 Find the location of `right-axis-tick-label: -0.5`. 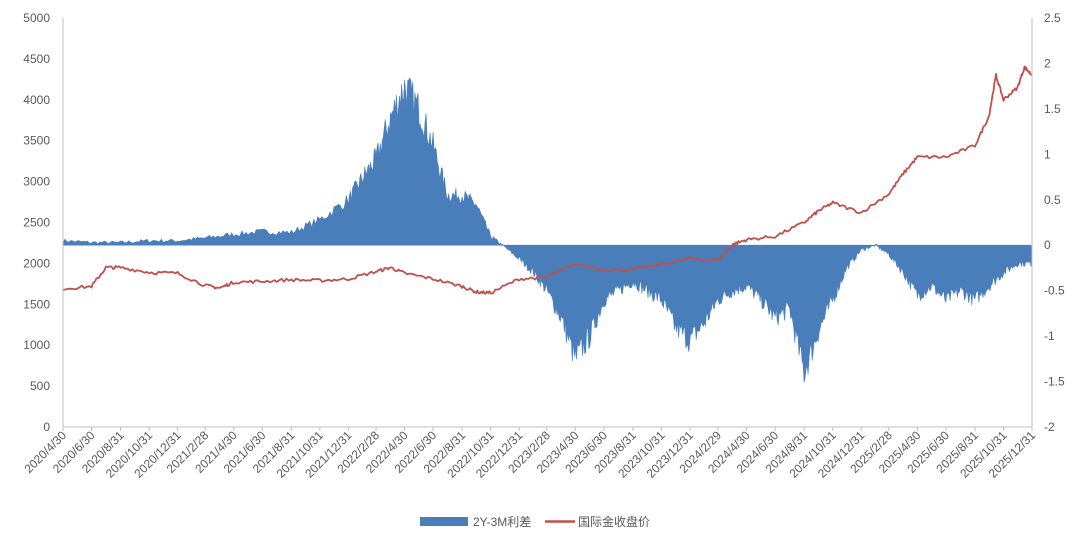

right-axis-tick-label: -0.5 is located at coordinates (1054, 291).